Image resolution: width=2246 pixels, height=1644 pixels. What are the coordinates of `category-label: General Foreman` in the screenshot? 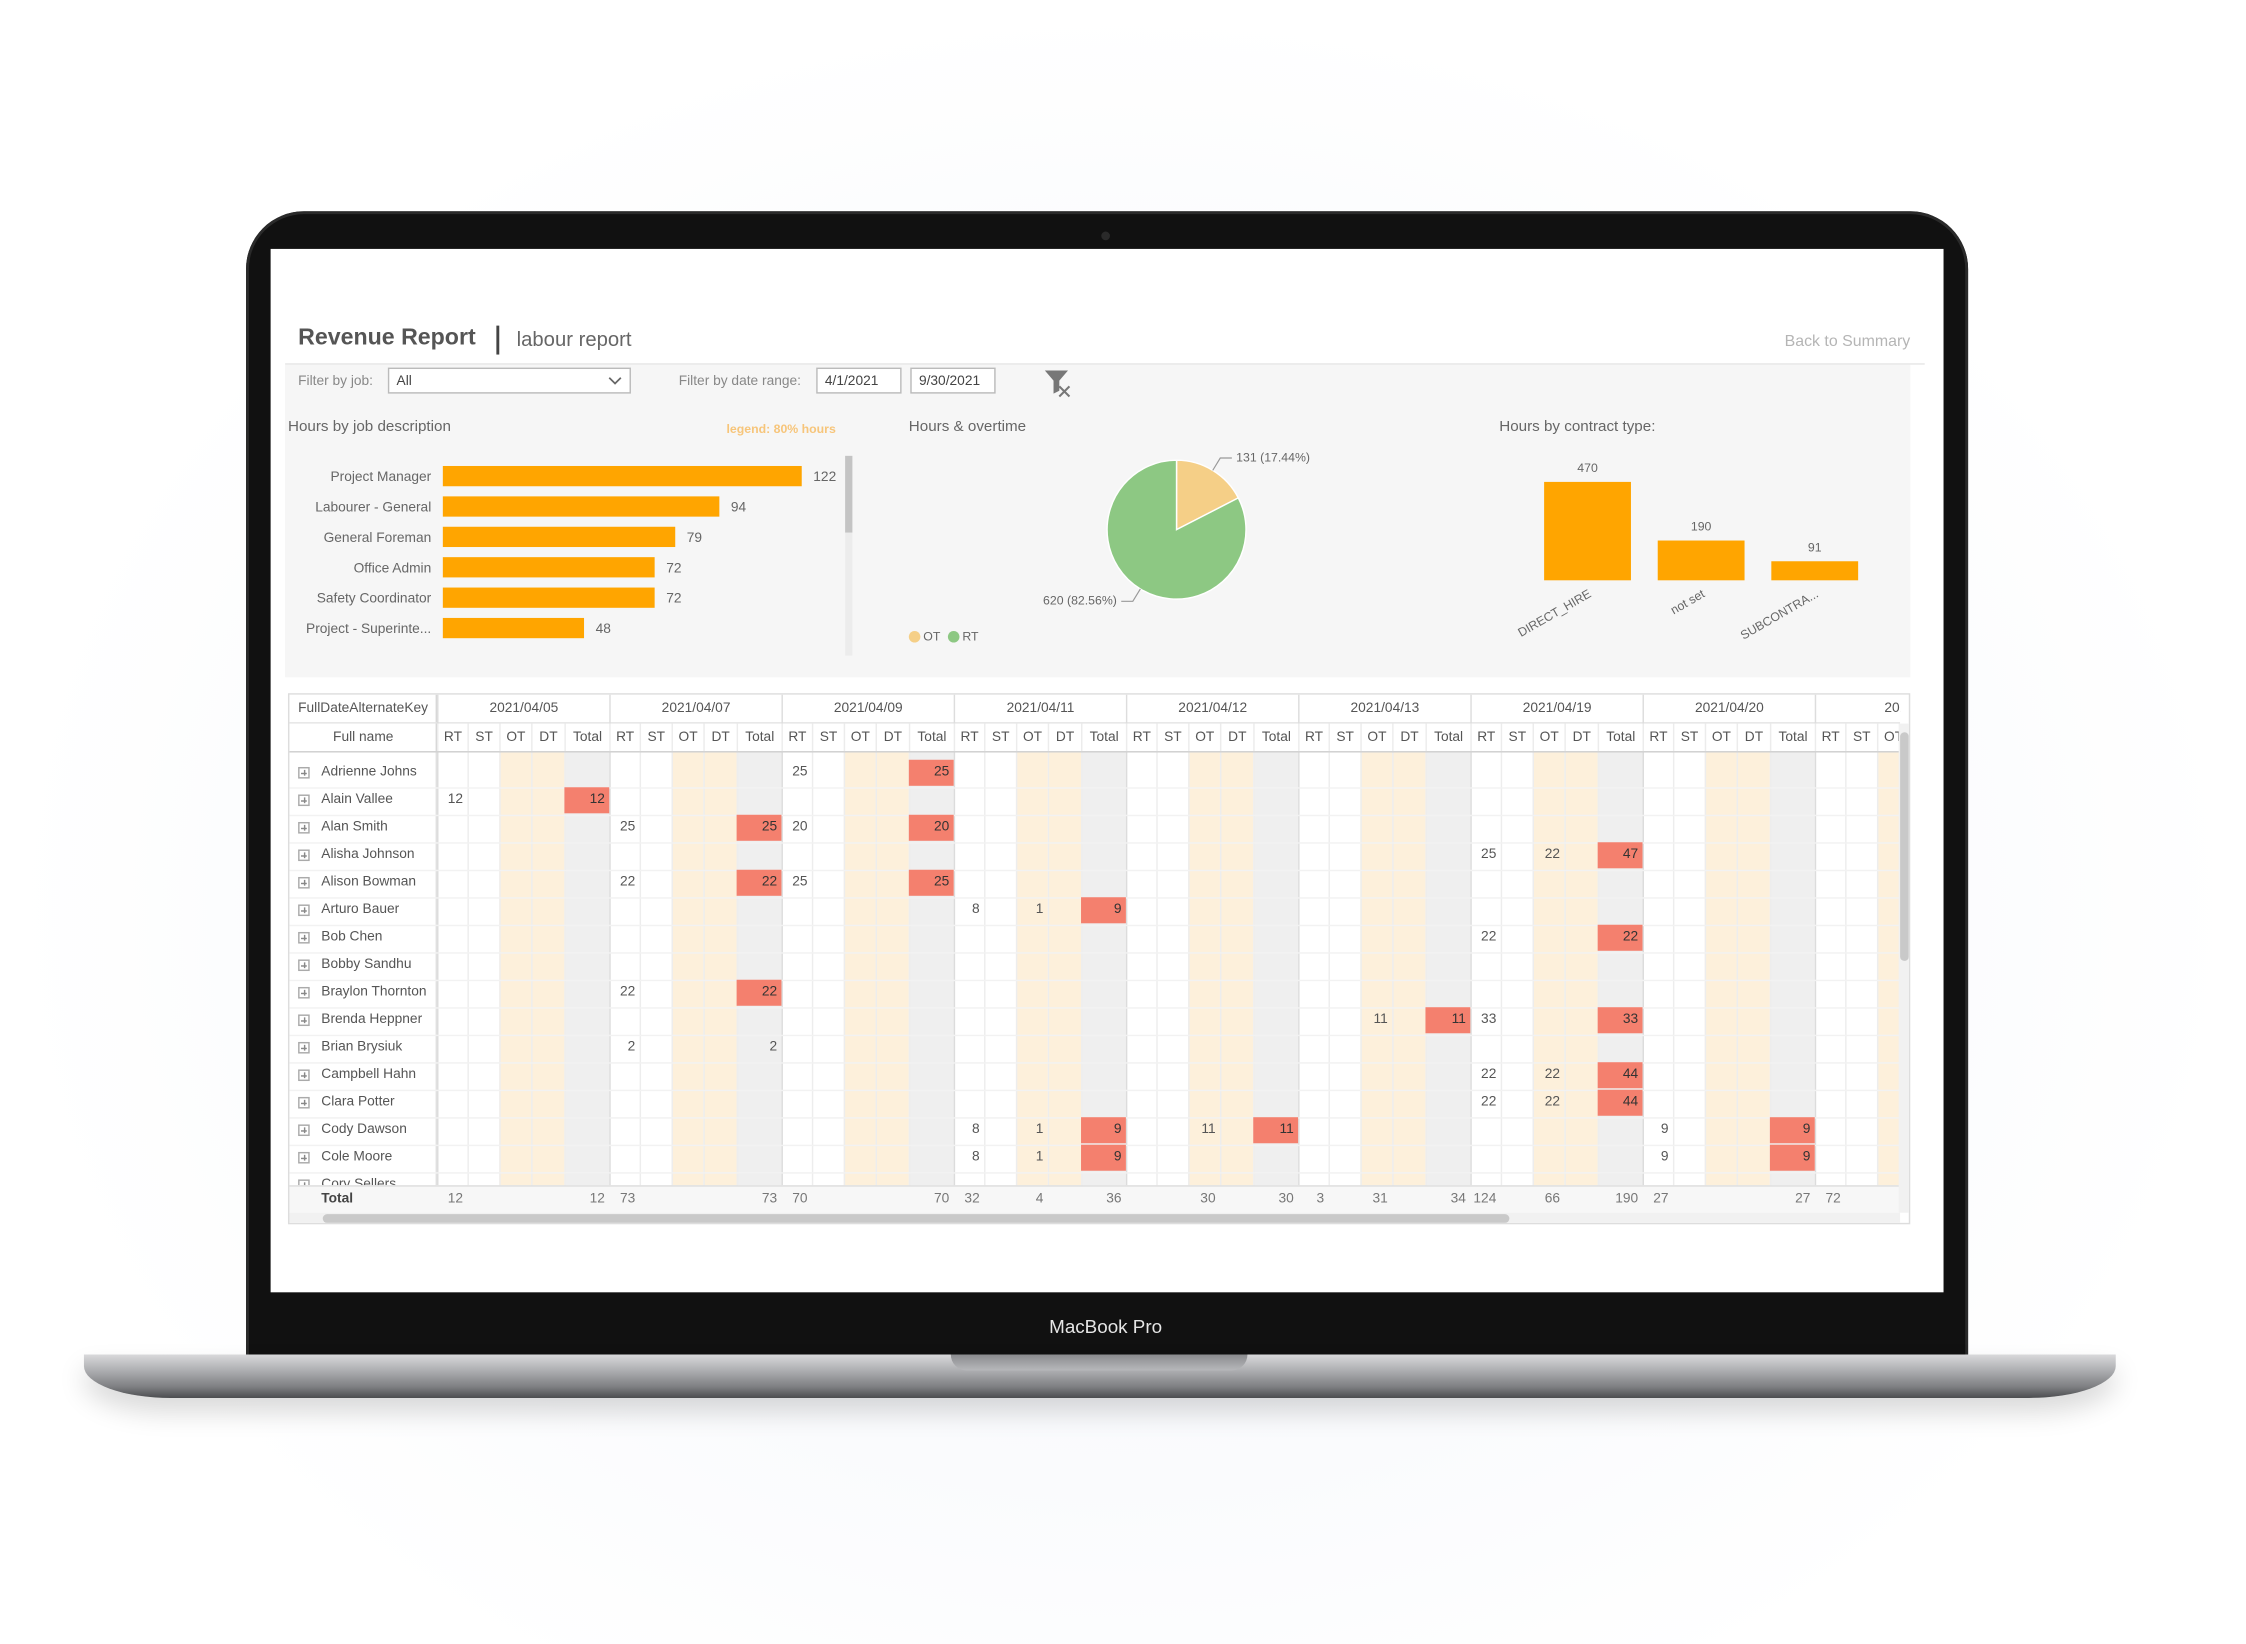 It's located at (378, 537).